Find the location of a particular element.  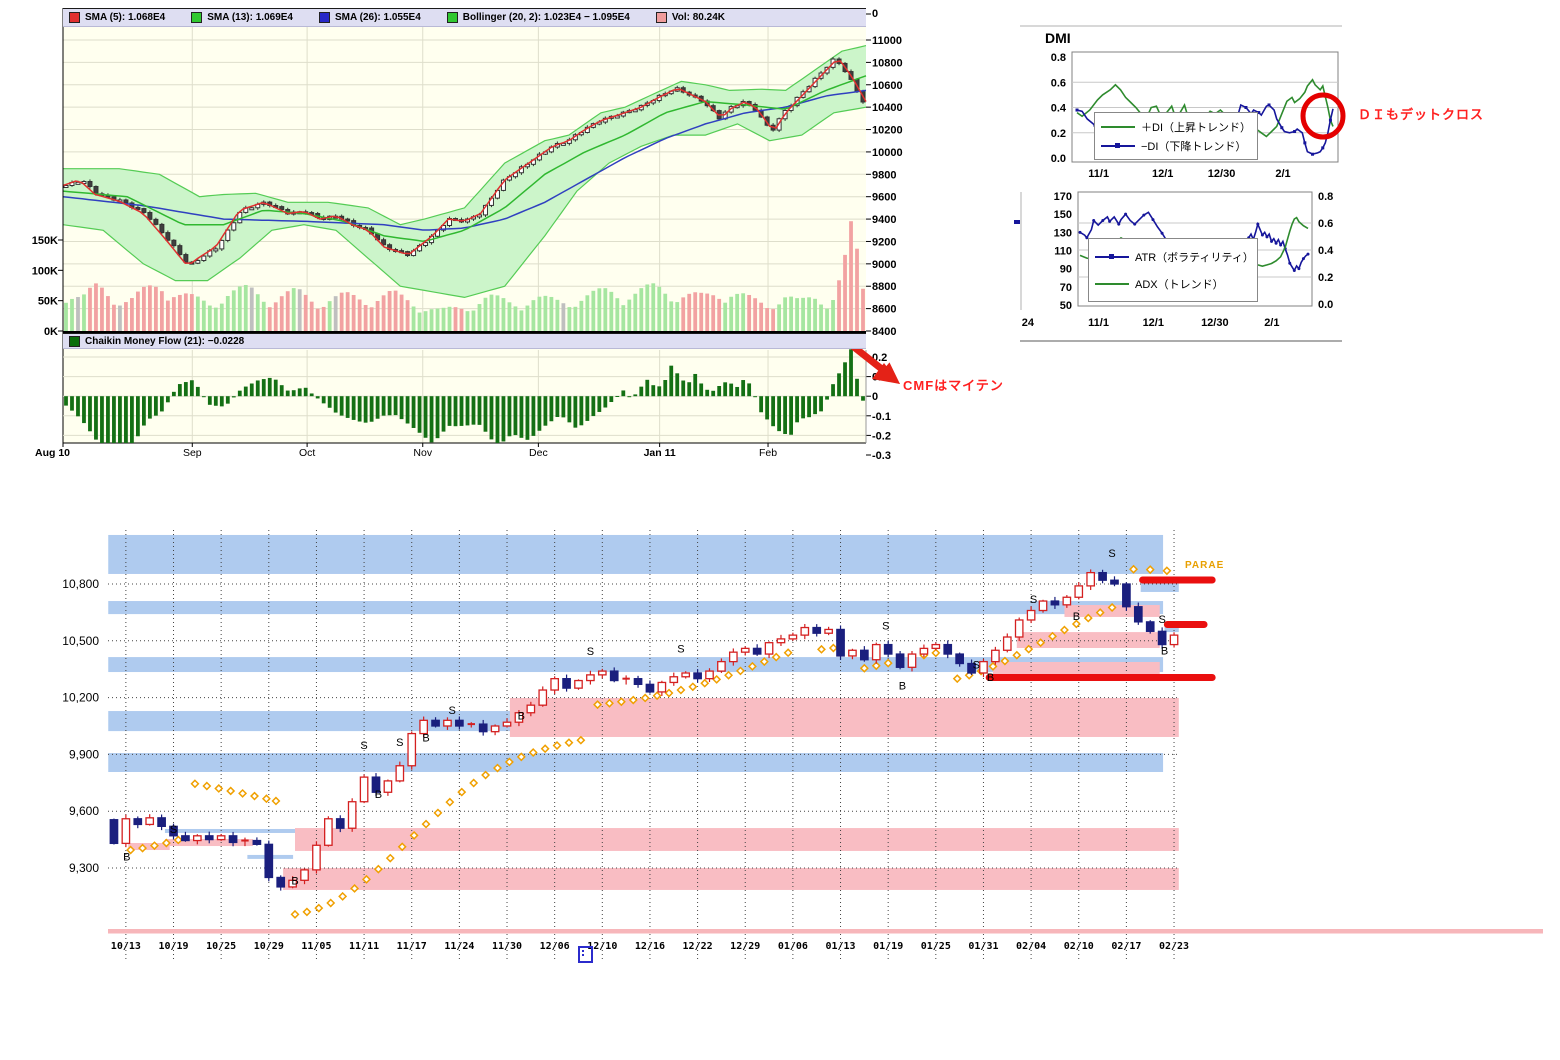

marker-dot-icon is located at coordinates (1111, 256).